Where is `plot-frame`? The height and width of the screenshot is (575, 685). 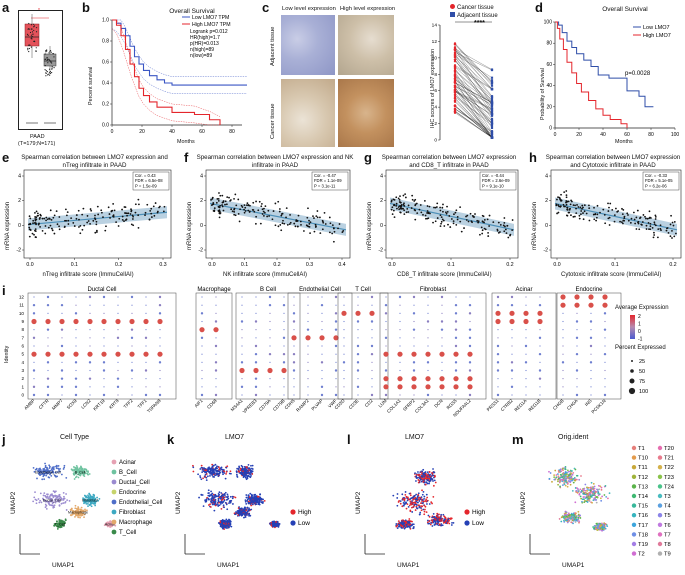
plot-frame is located at coordinates (616, 214).